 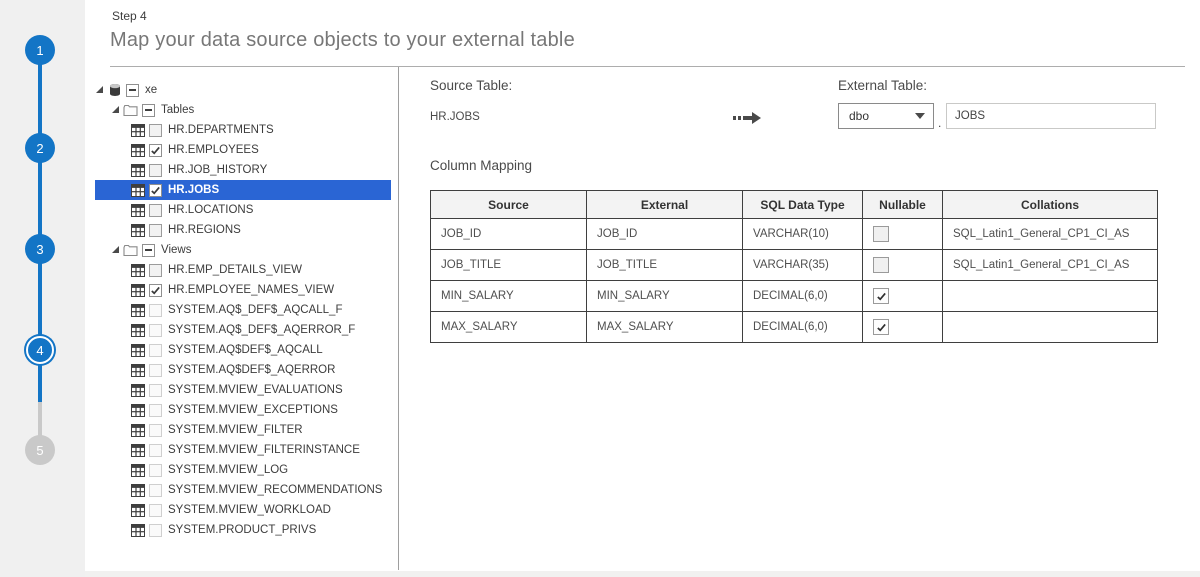 I want to click on tree-item-label: xe, so click(x=151, y=90).